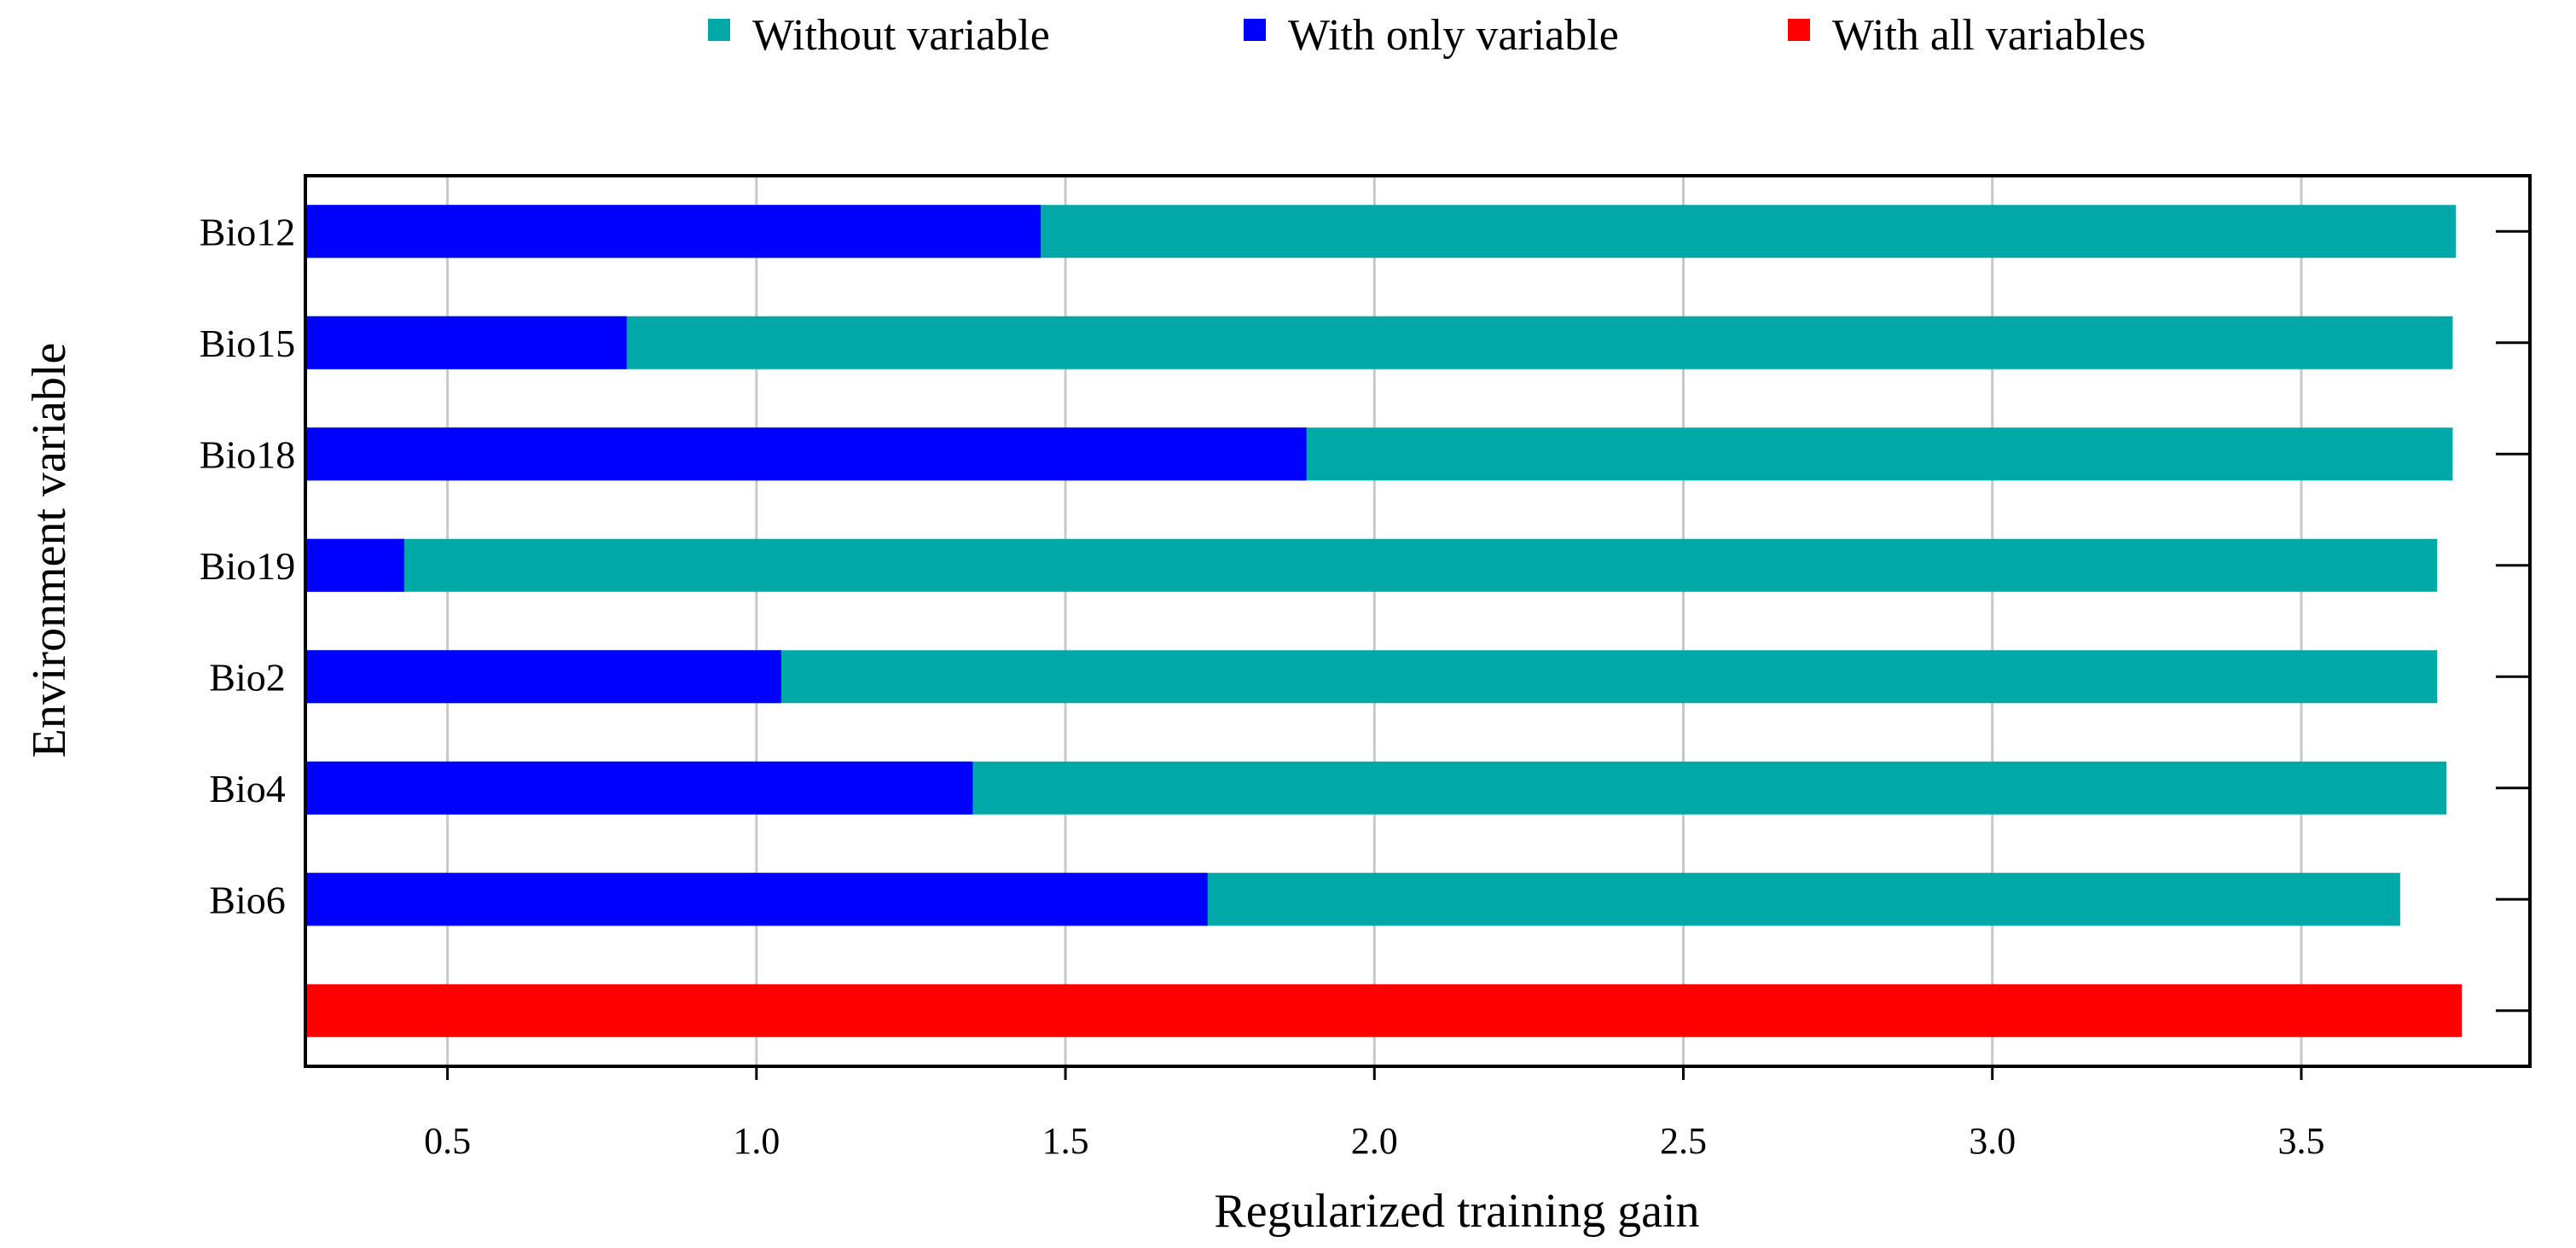 Image resolution: width=2576 pixels, height=1248 pixels. I want to click on bar-with-only-variable-bio6, so click(757, 899).